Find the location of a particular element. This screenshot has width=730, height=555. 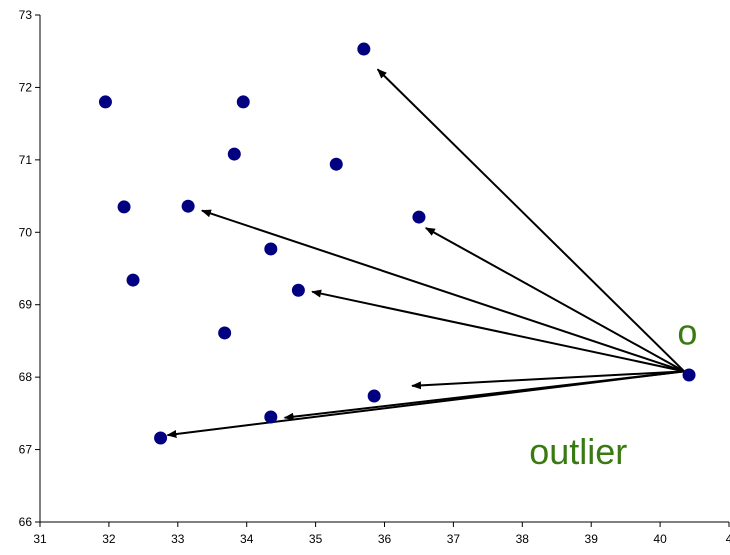

annotation-label: outlier is located at coordinates (578, 451).